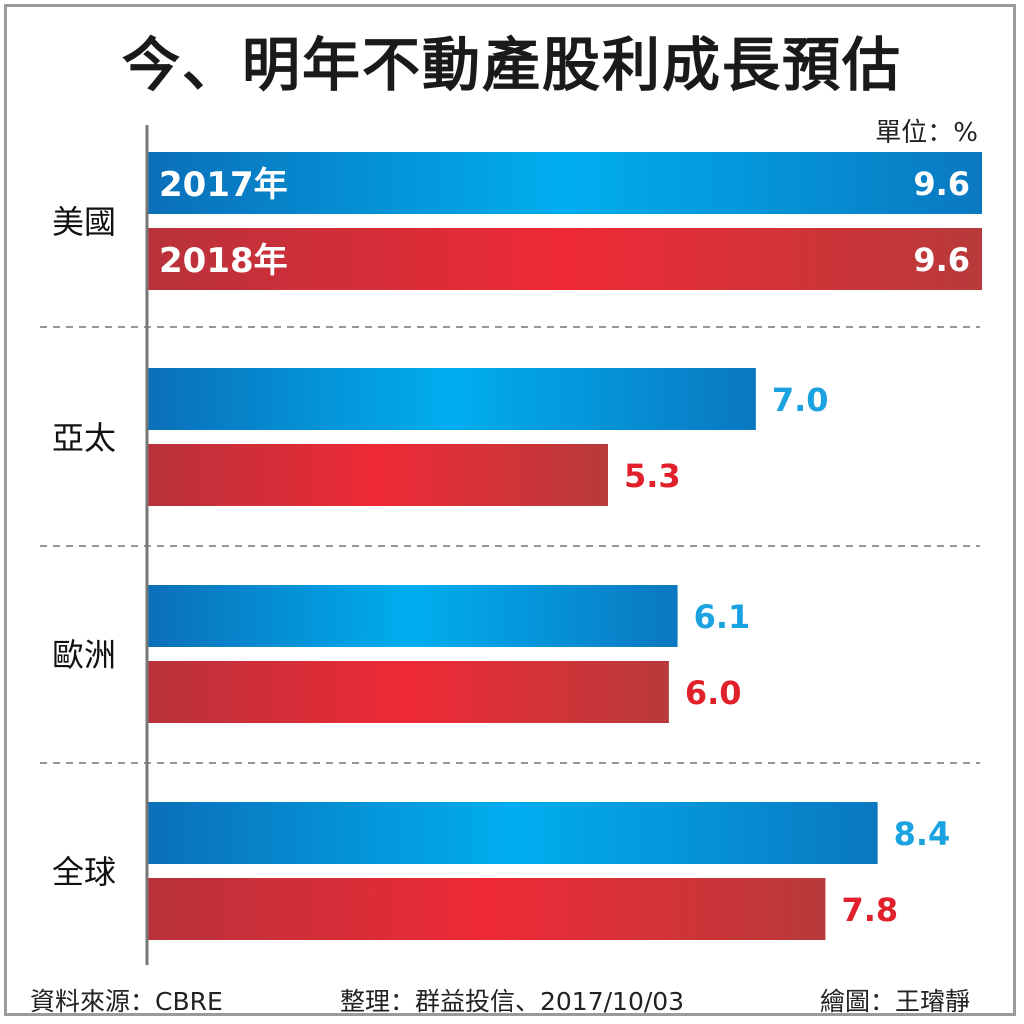  I want to click on unit-label: 單位：%, so click(926, 133).